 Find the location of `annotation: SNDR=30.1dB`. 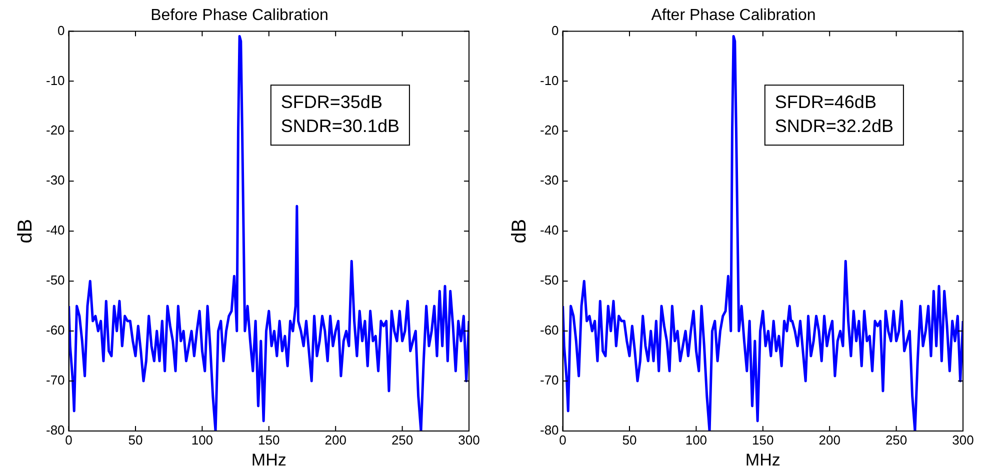

annotation: SNDR=30.1dB is located at coordinates (340, 126).